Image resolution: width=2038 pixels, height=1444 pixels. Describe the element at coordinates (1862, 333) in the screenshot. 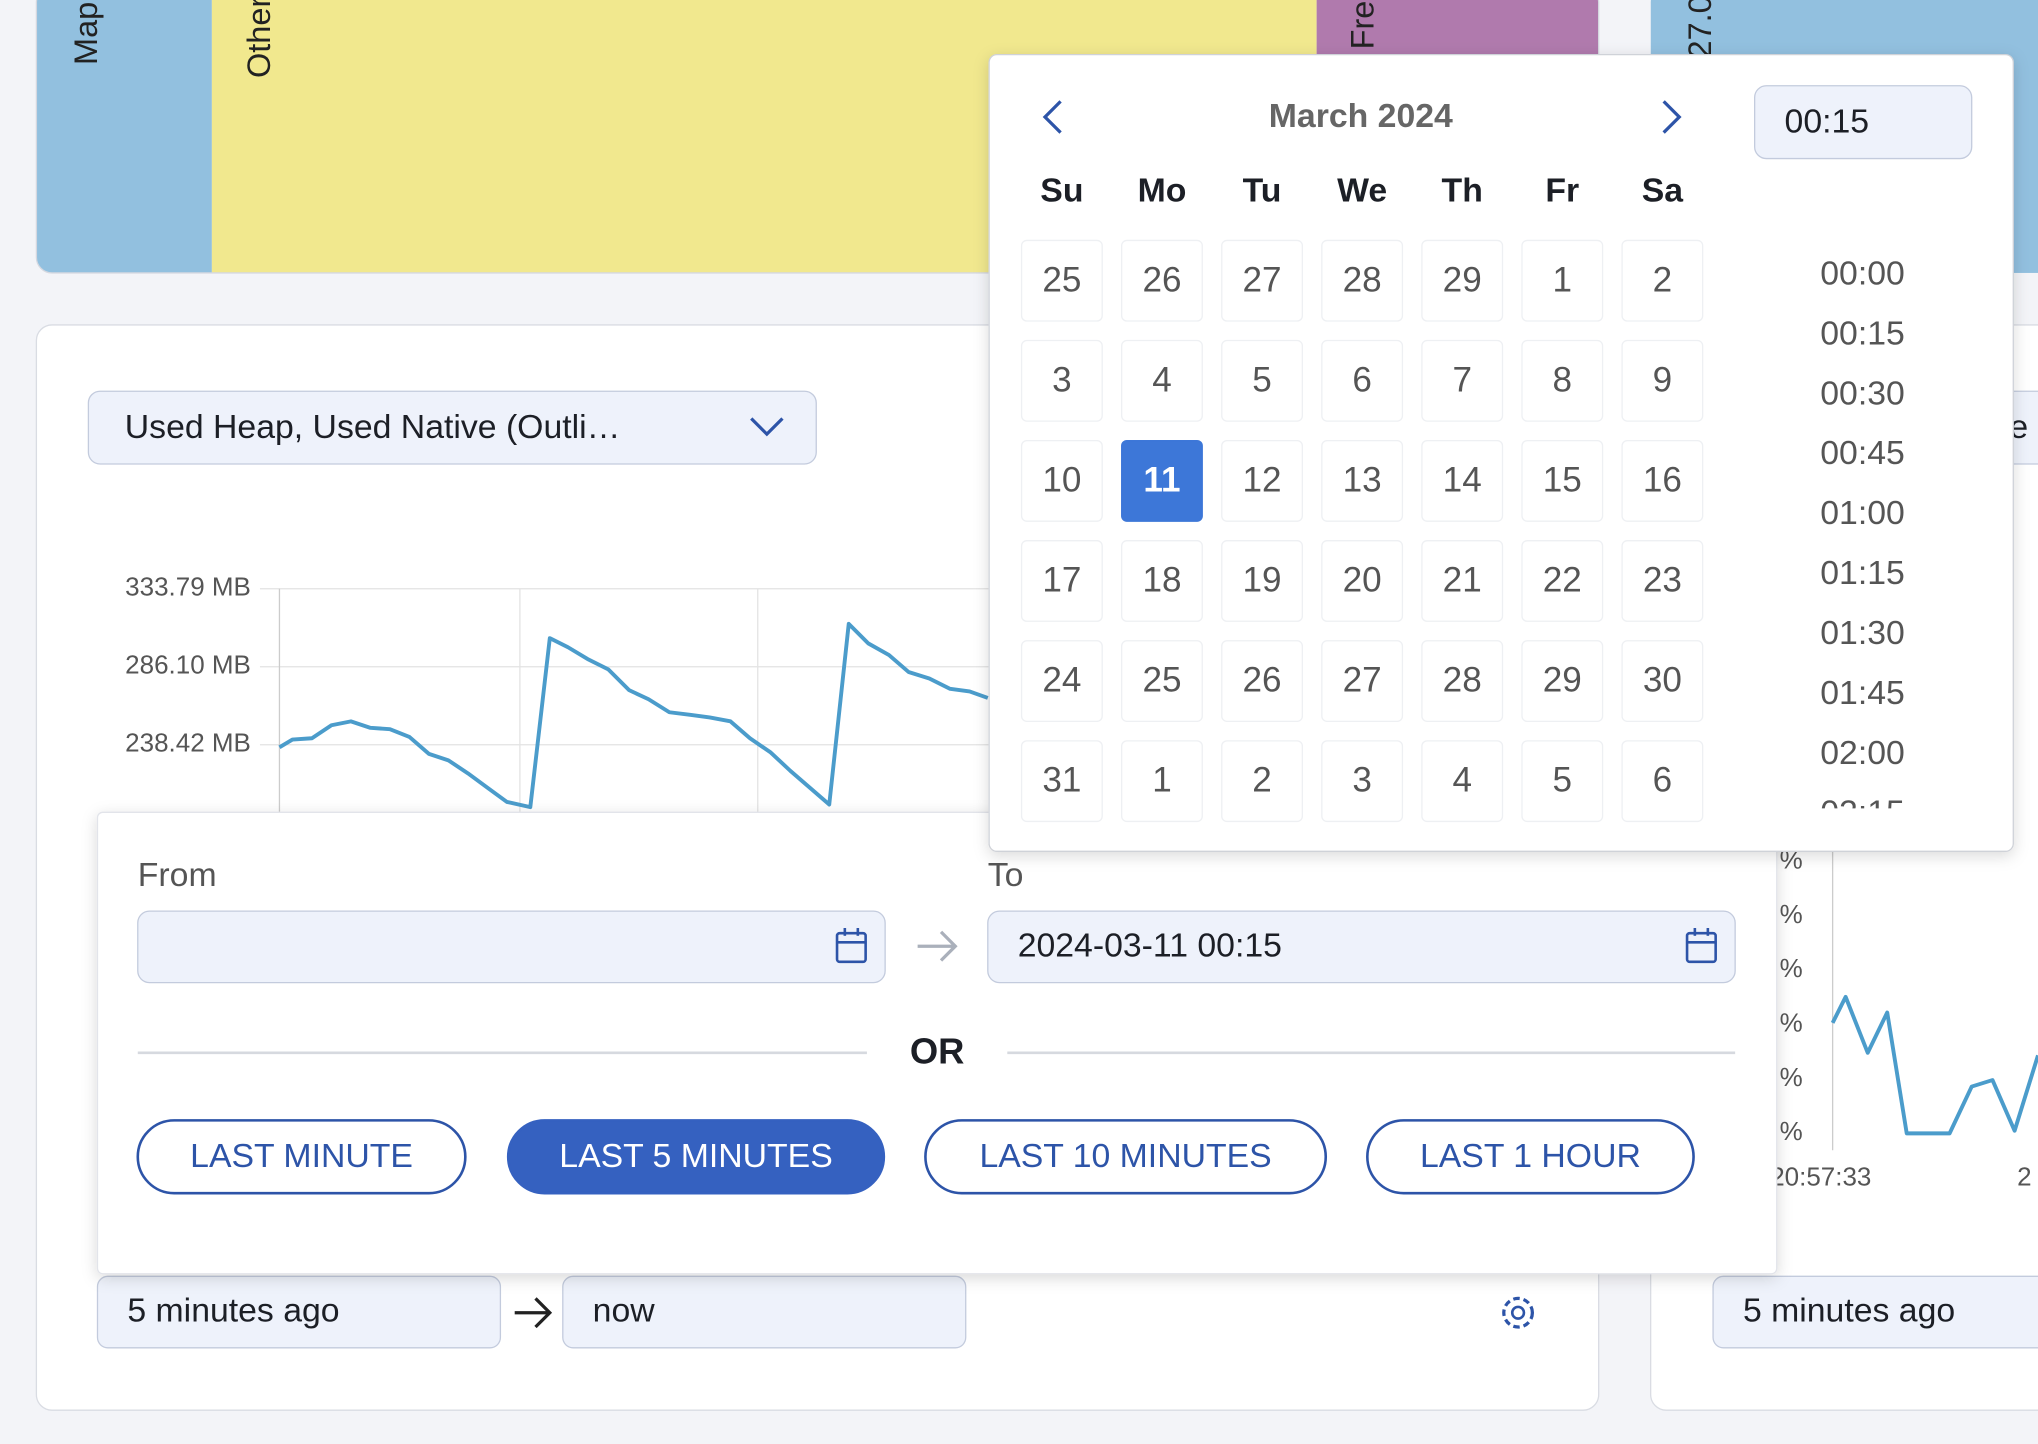

I see `time-option: 00:15` at that location.